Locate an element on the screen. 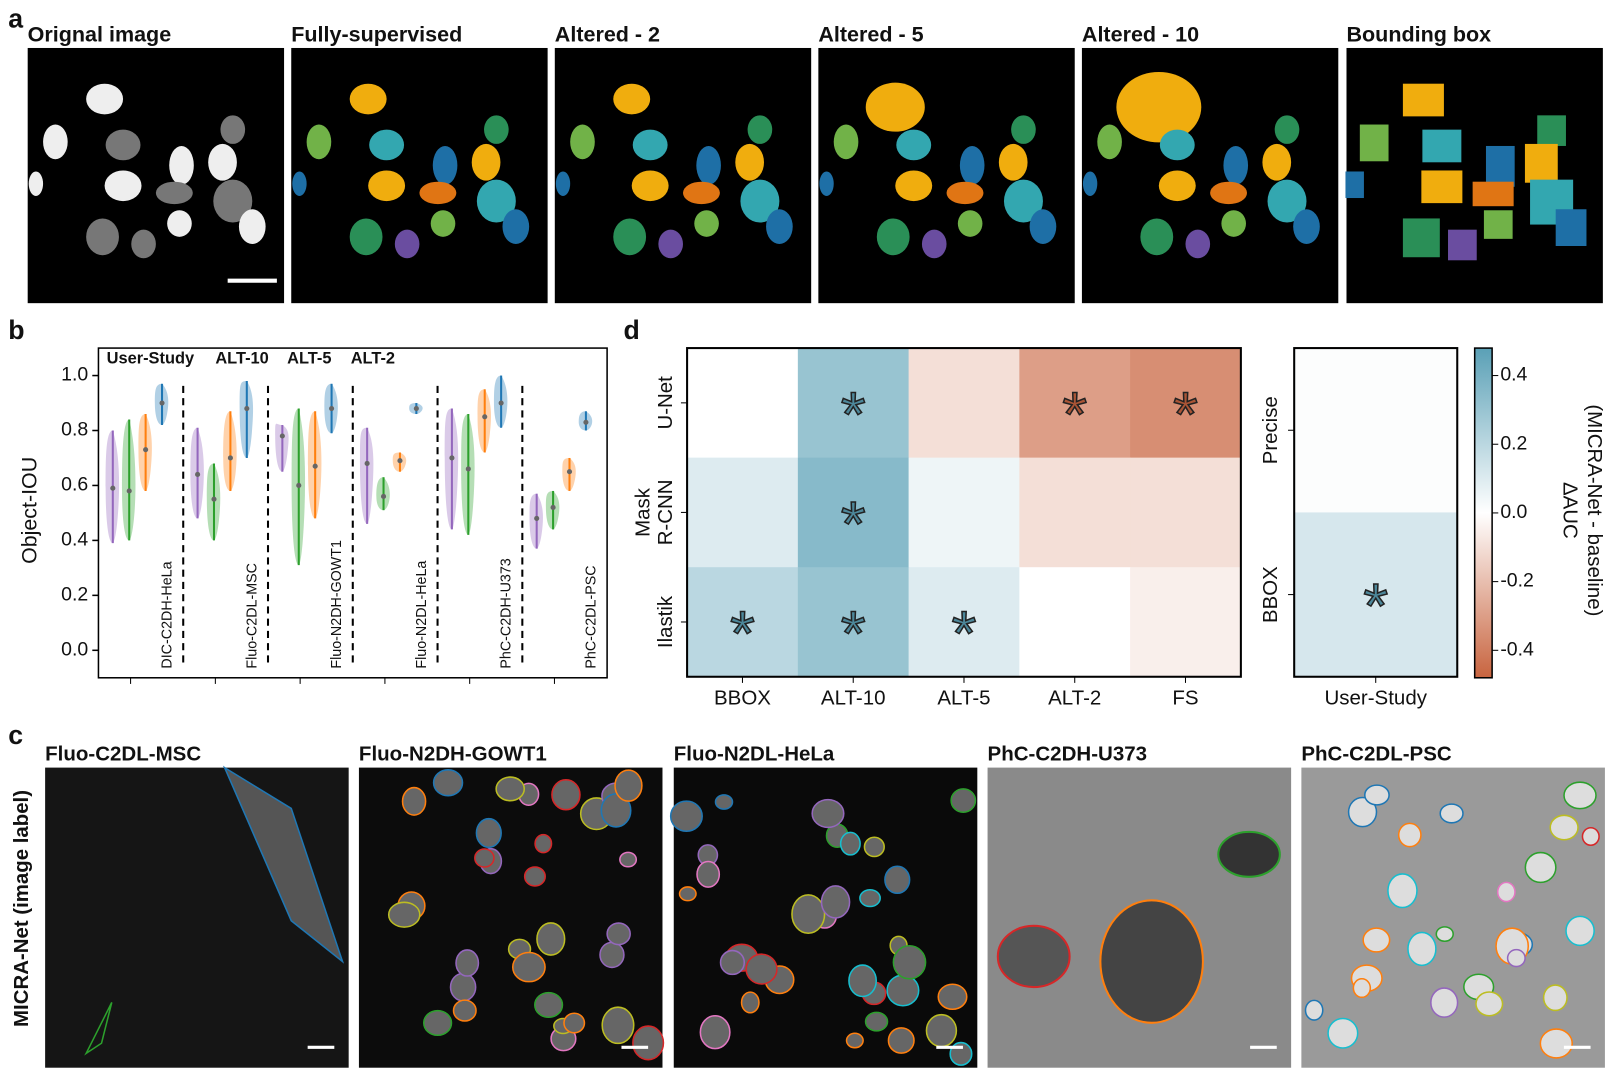 The height and width of the screenshot is (1082, 1608). image-title: Fluo-N2DH-GOWT1 is located at coordinates (453, 754).